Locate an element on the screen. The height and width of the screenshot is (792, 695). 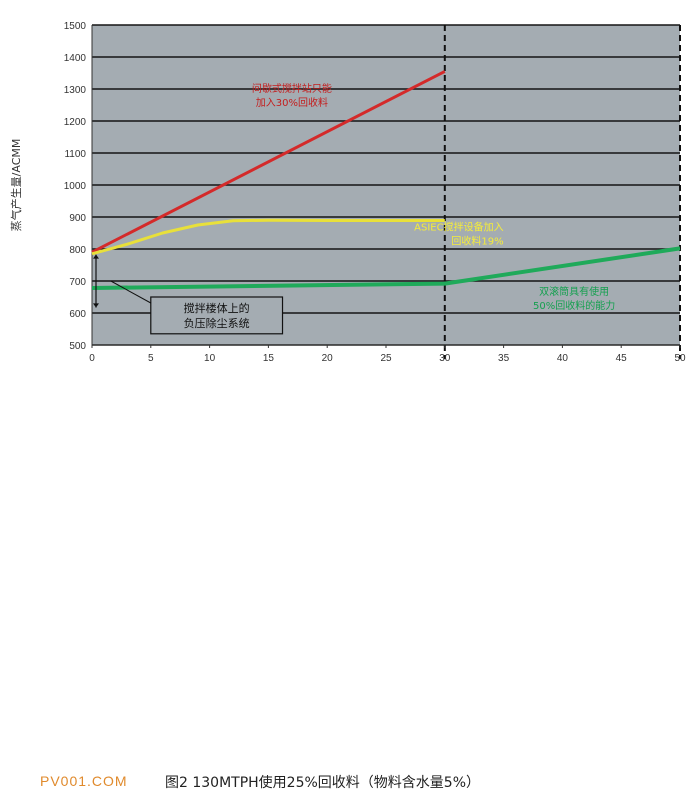
y-axis-label: 蒸气产生量/ACMM is located at coordinates (16, 185).